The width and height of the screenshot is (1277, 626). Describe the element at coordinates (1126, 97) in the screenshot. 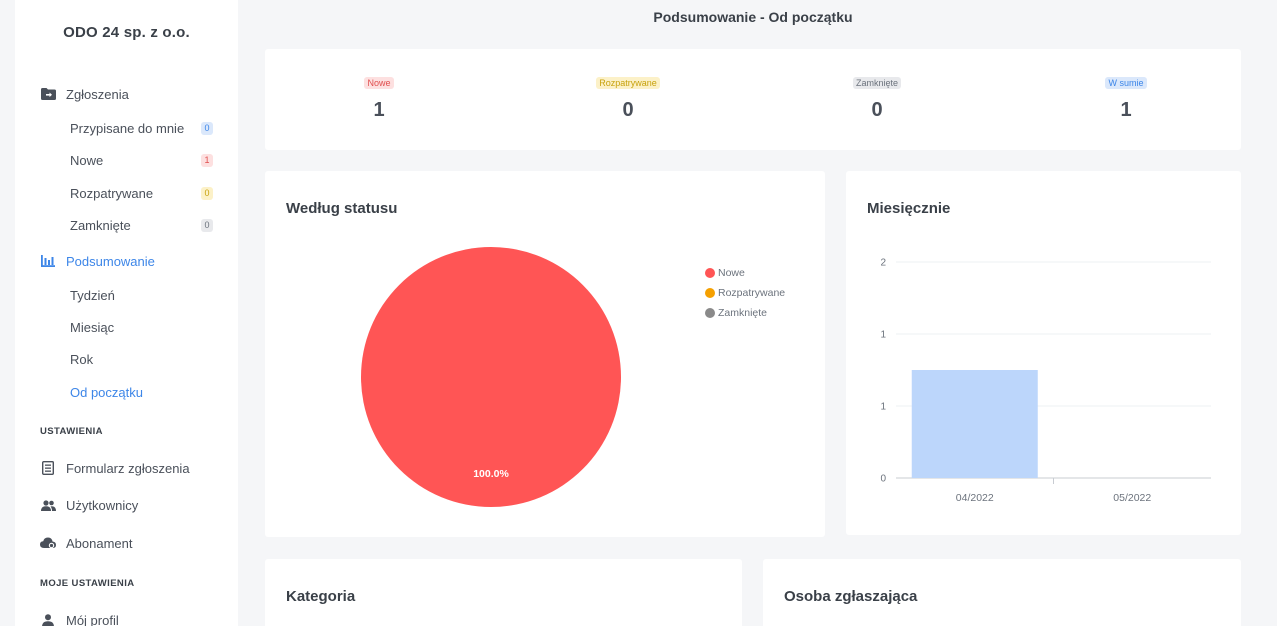

I see `stat-total: W sumie 1` at that location.